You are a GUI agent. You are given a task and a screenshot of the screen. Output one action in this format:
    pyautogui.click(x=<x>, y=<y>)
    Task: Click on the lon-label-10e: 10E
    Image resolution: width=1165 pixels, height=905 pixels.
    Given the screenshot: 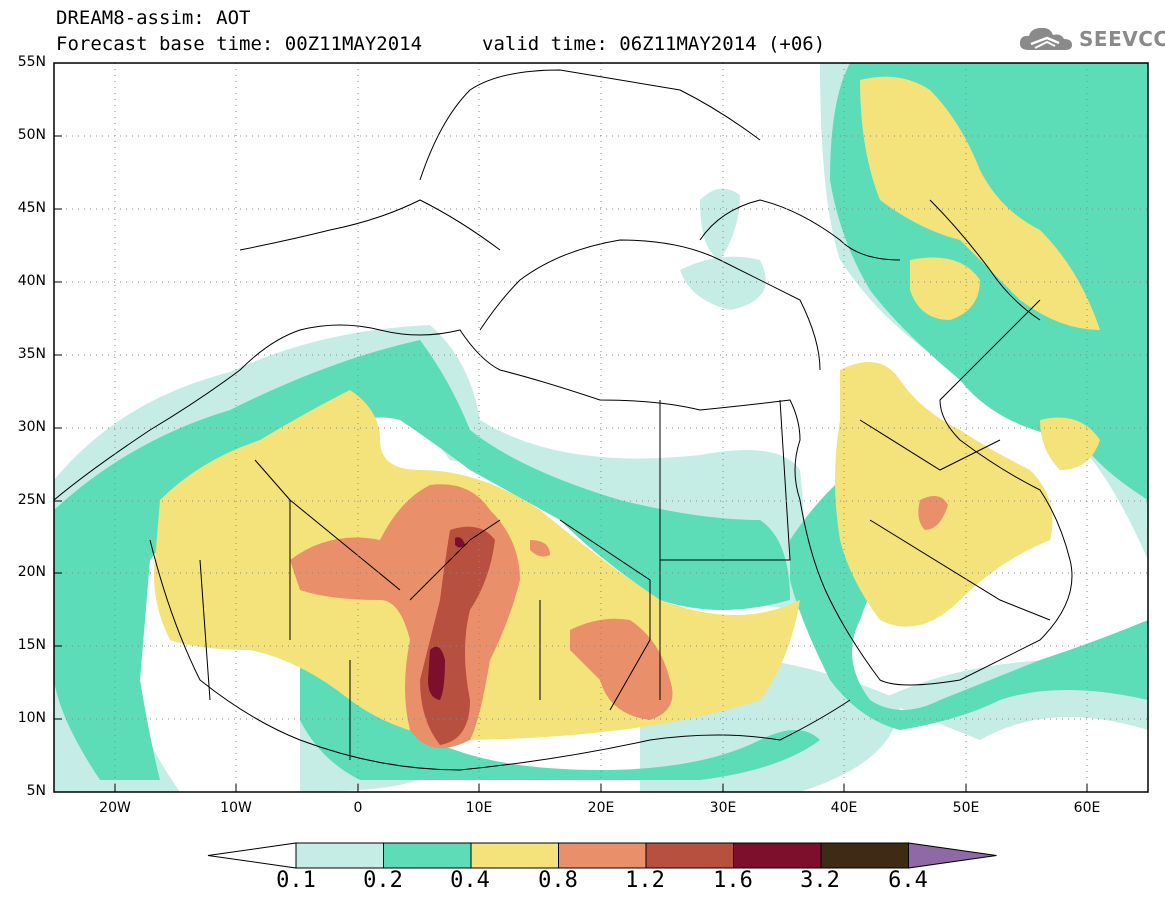 What is the action you would take?
    pyautogui.click(x=479, y=808)
    